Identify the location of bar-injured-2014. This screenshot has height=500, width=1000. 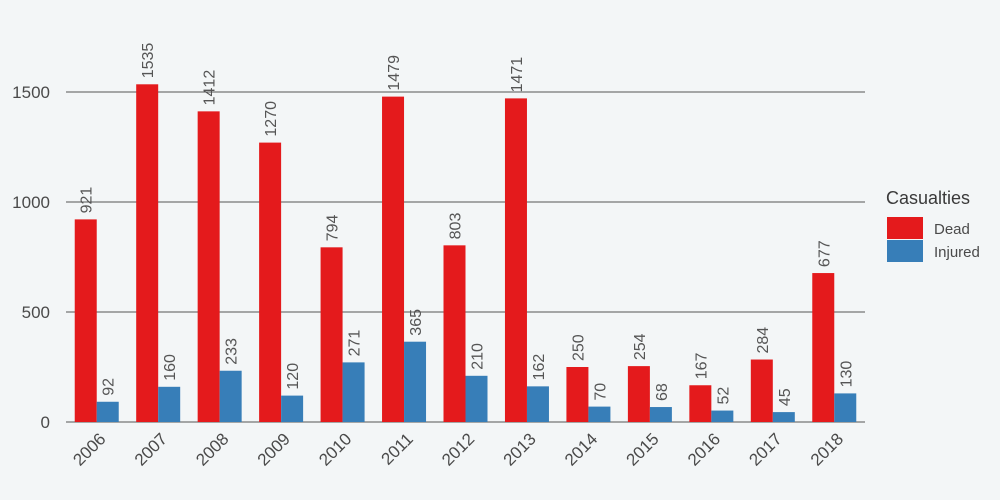
(599, 414).